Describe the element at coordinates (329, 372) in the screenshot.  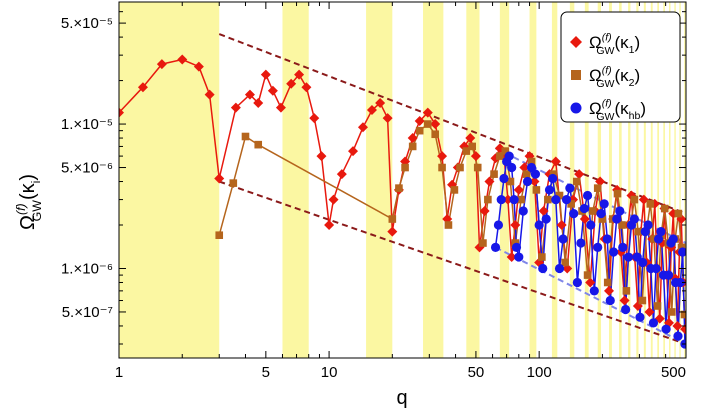
I see `x-tick-label: 10` at that location.